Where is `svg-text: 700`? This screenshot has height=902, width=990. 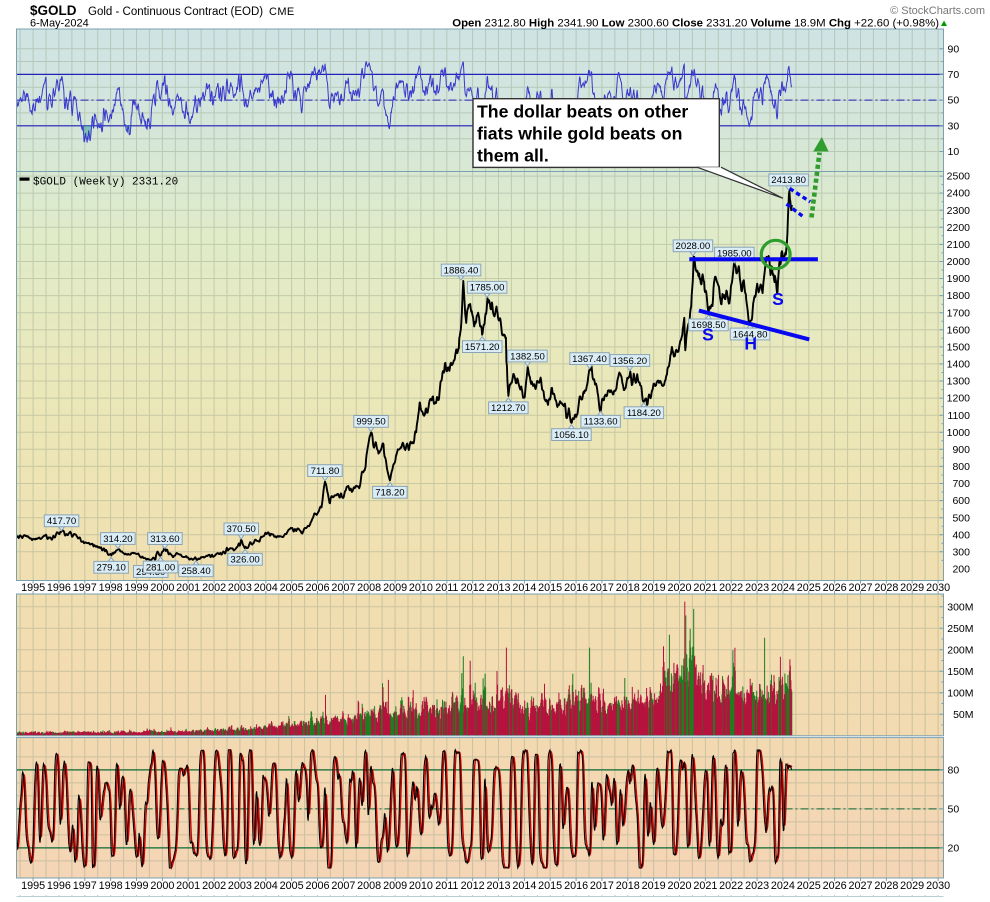
svg-text: 700 is located at coordinates (961, 484).